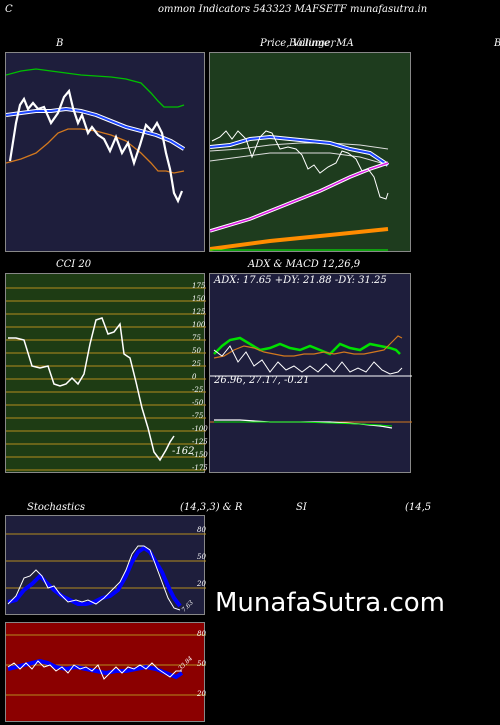  Describe the element at coordinates (201, 557) in the screenshot. I see `stoch-tick: 50` at that location.